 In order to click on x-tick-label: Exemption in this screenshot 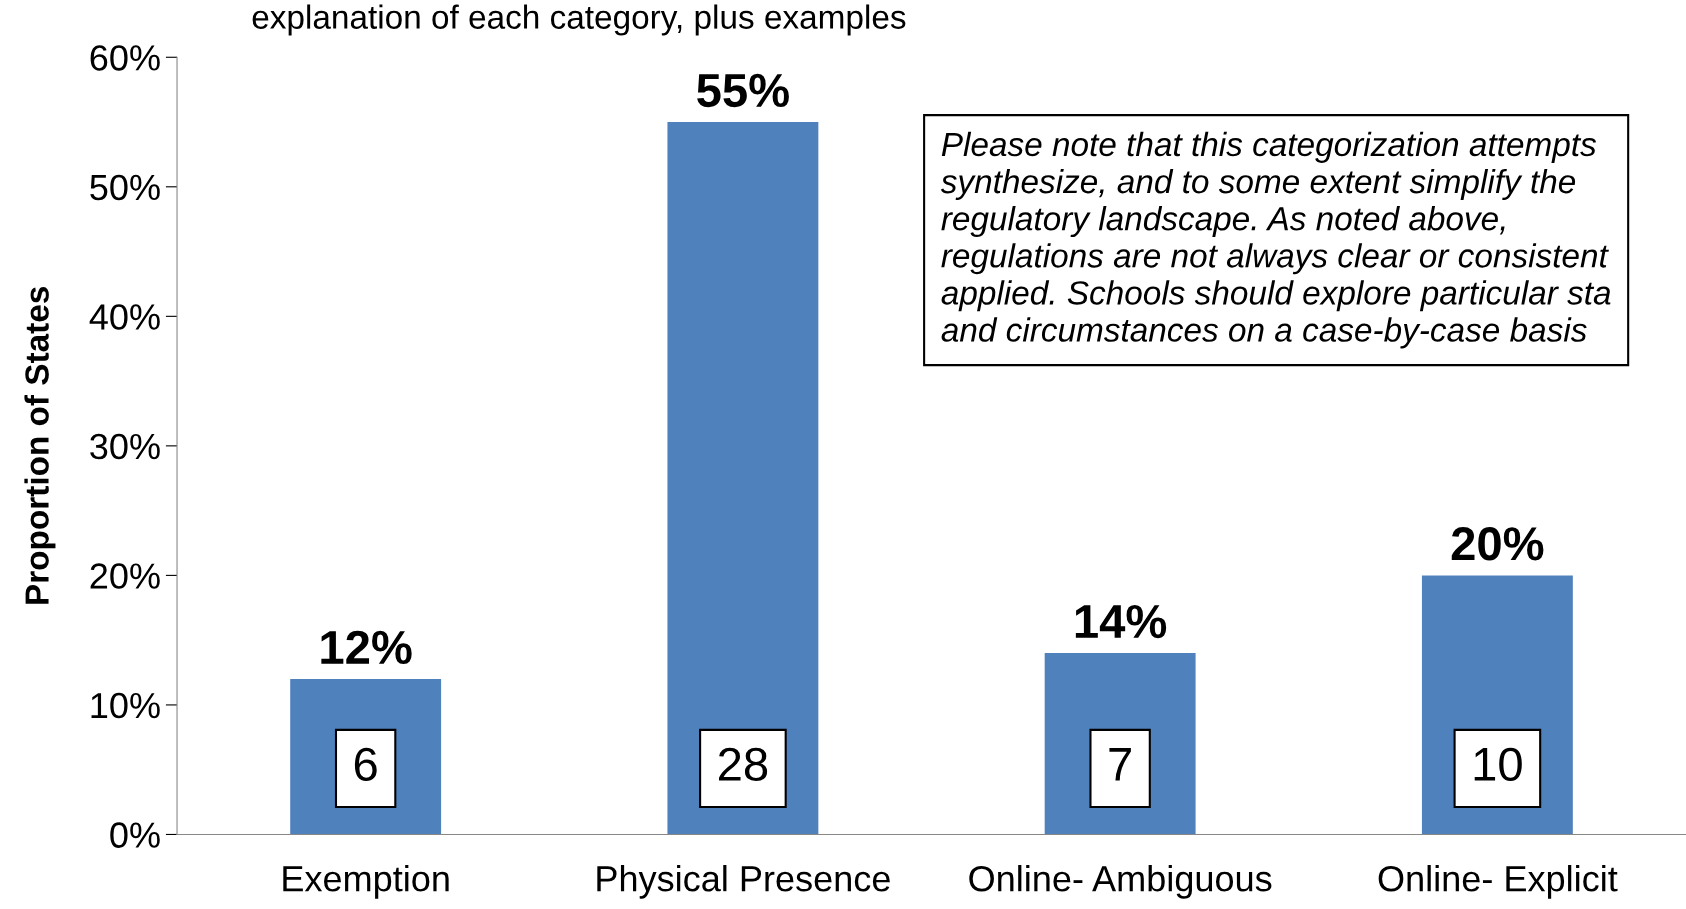, I will do `click(366, 882)`.